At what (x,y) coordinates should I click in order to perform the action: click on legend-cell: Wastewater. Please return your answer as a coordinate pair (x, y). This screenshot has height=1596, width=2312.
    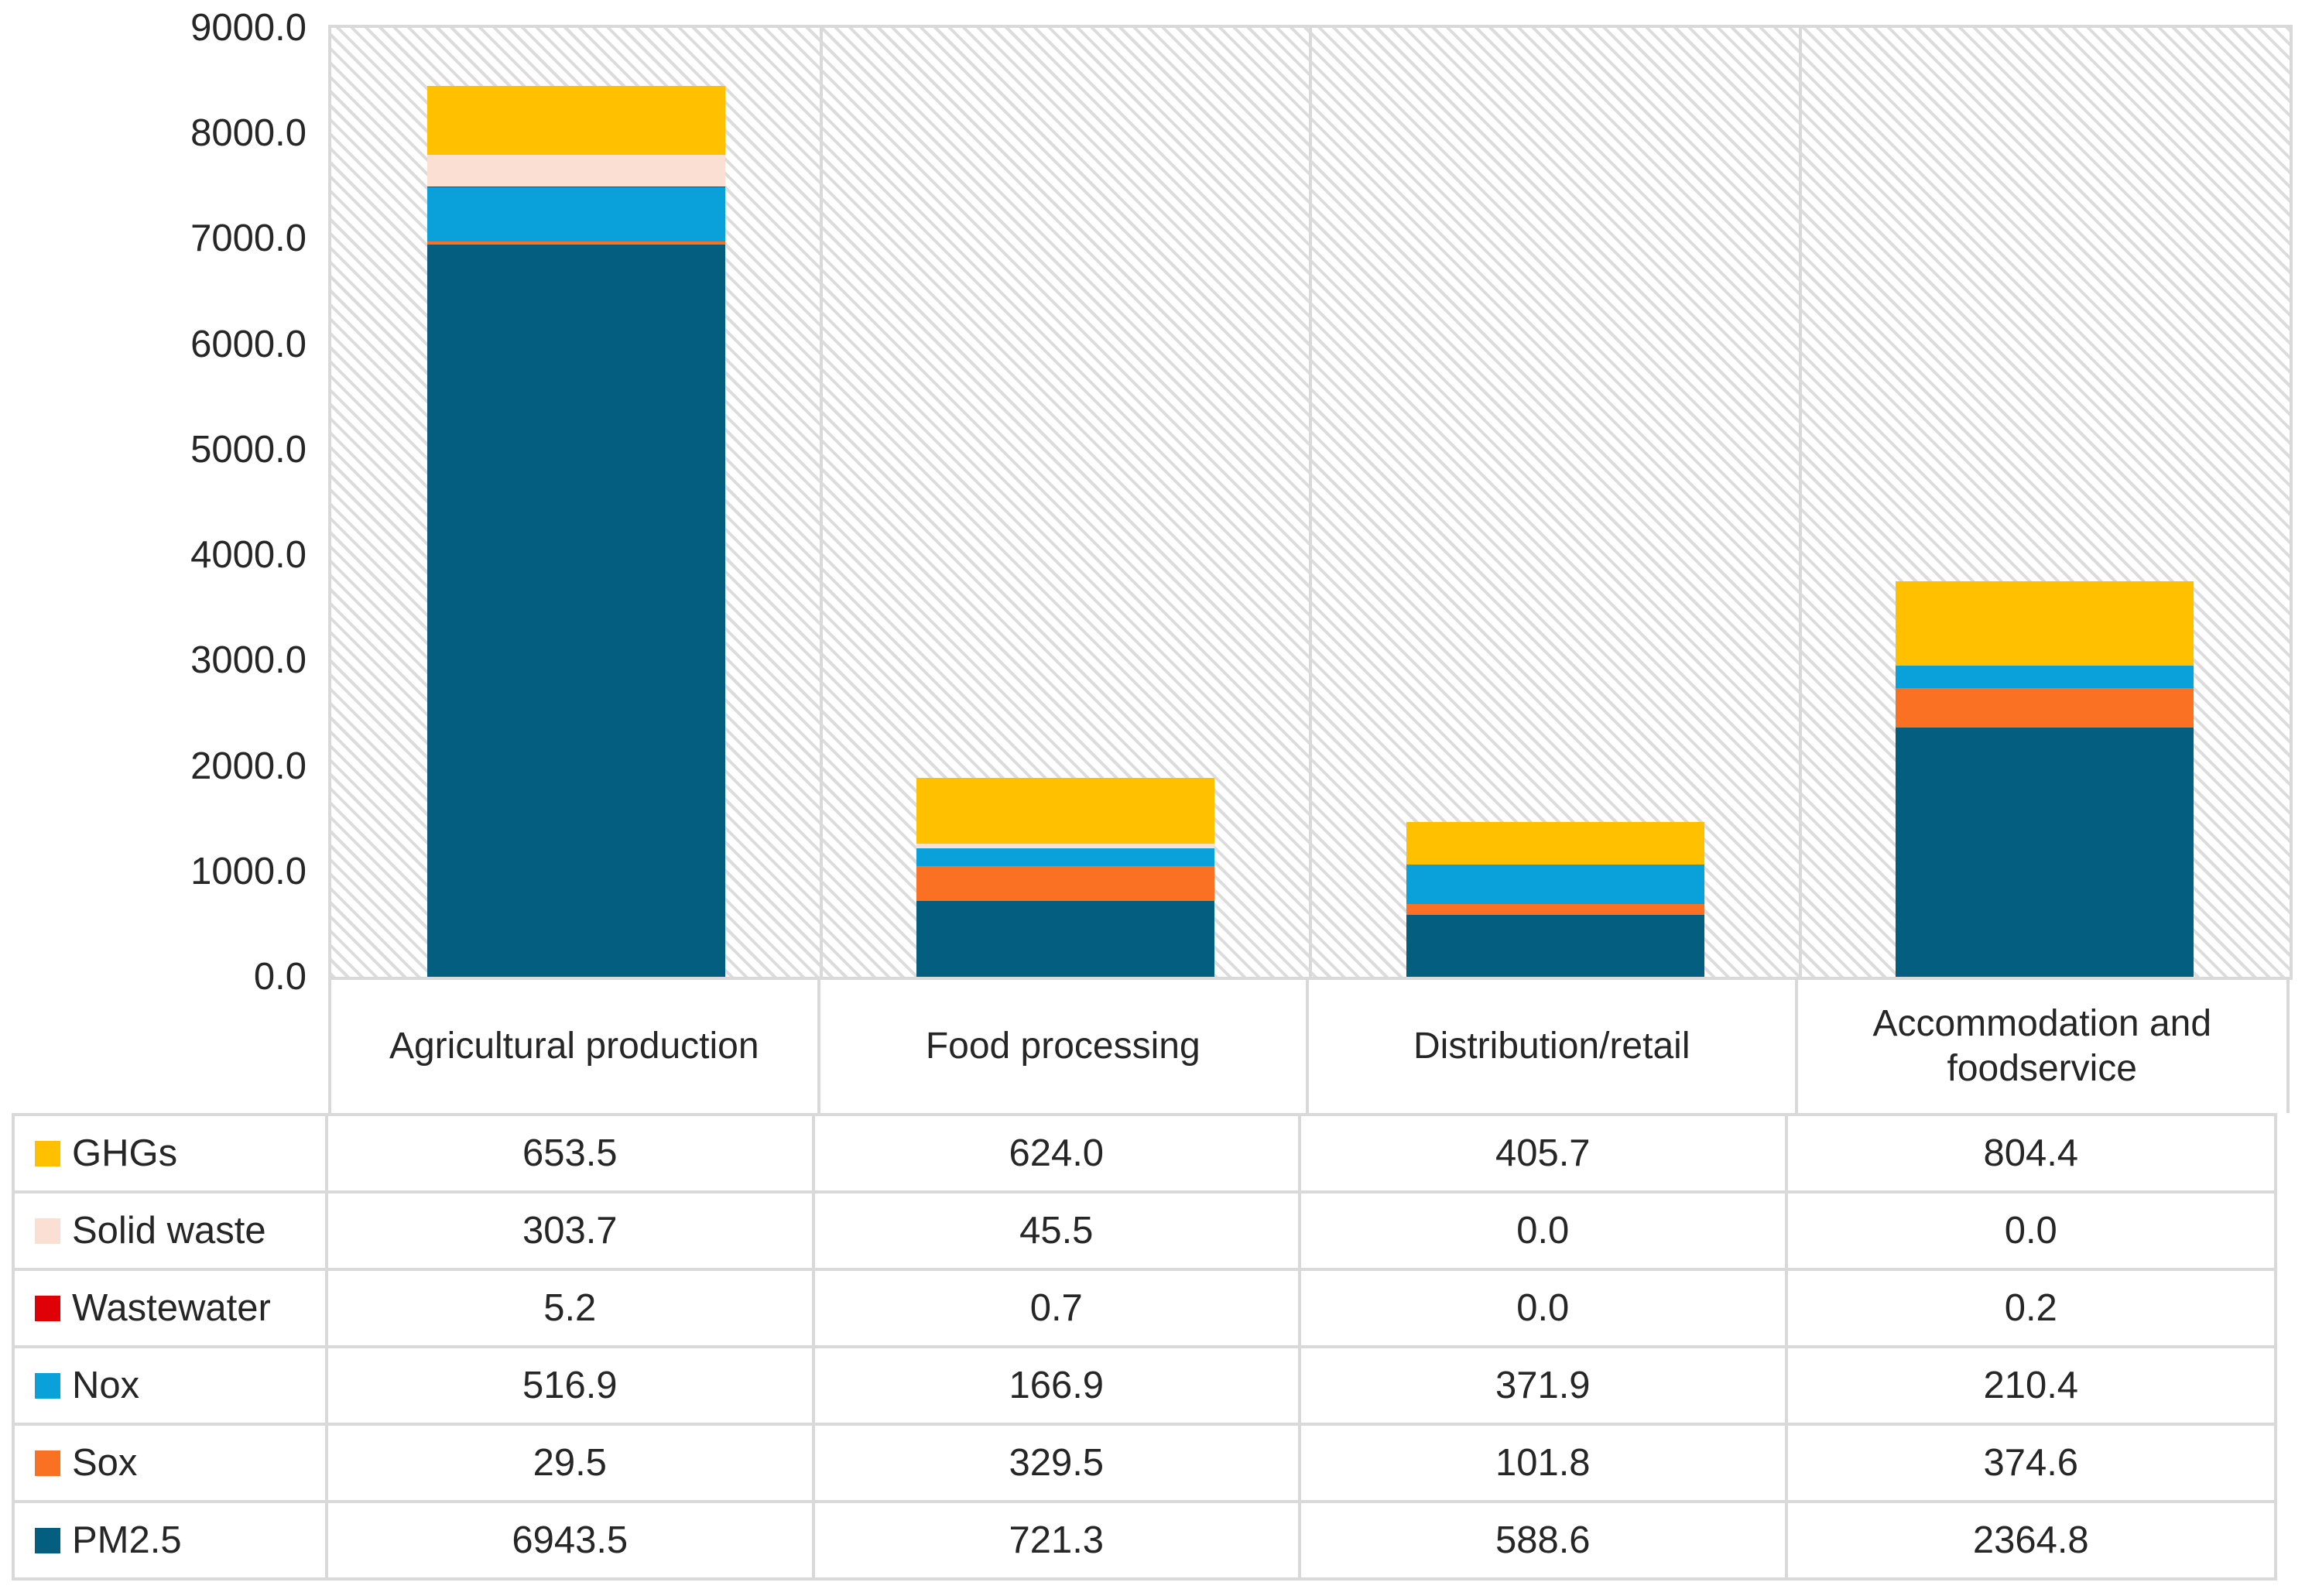
    Looking at the image, I should click on (171, 1309).